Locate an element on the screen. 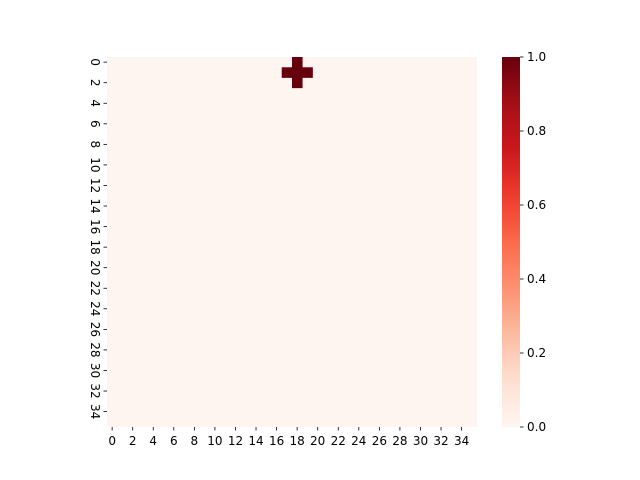 The image size is (640, 480). y-tick-label: 2 is located at coordinates (95, 83).